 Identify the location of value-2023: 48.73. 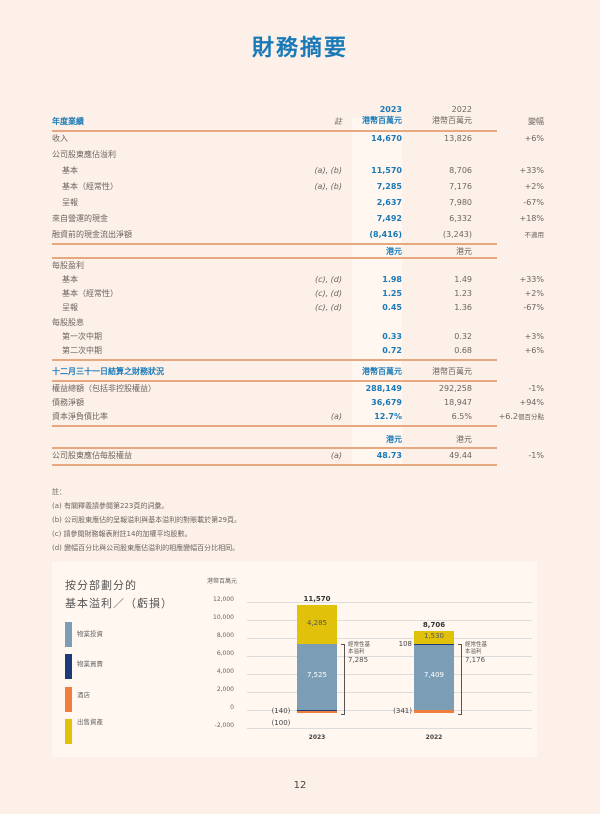
(389, 455).